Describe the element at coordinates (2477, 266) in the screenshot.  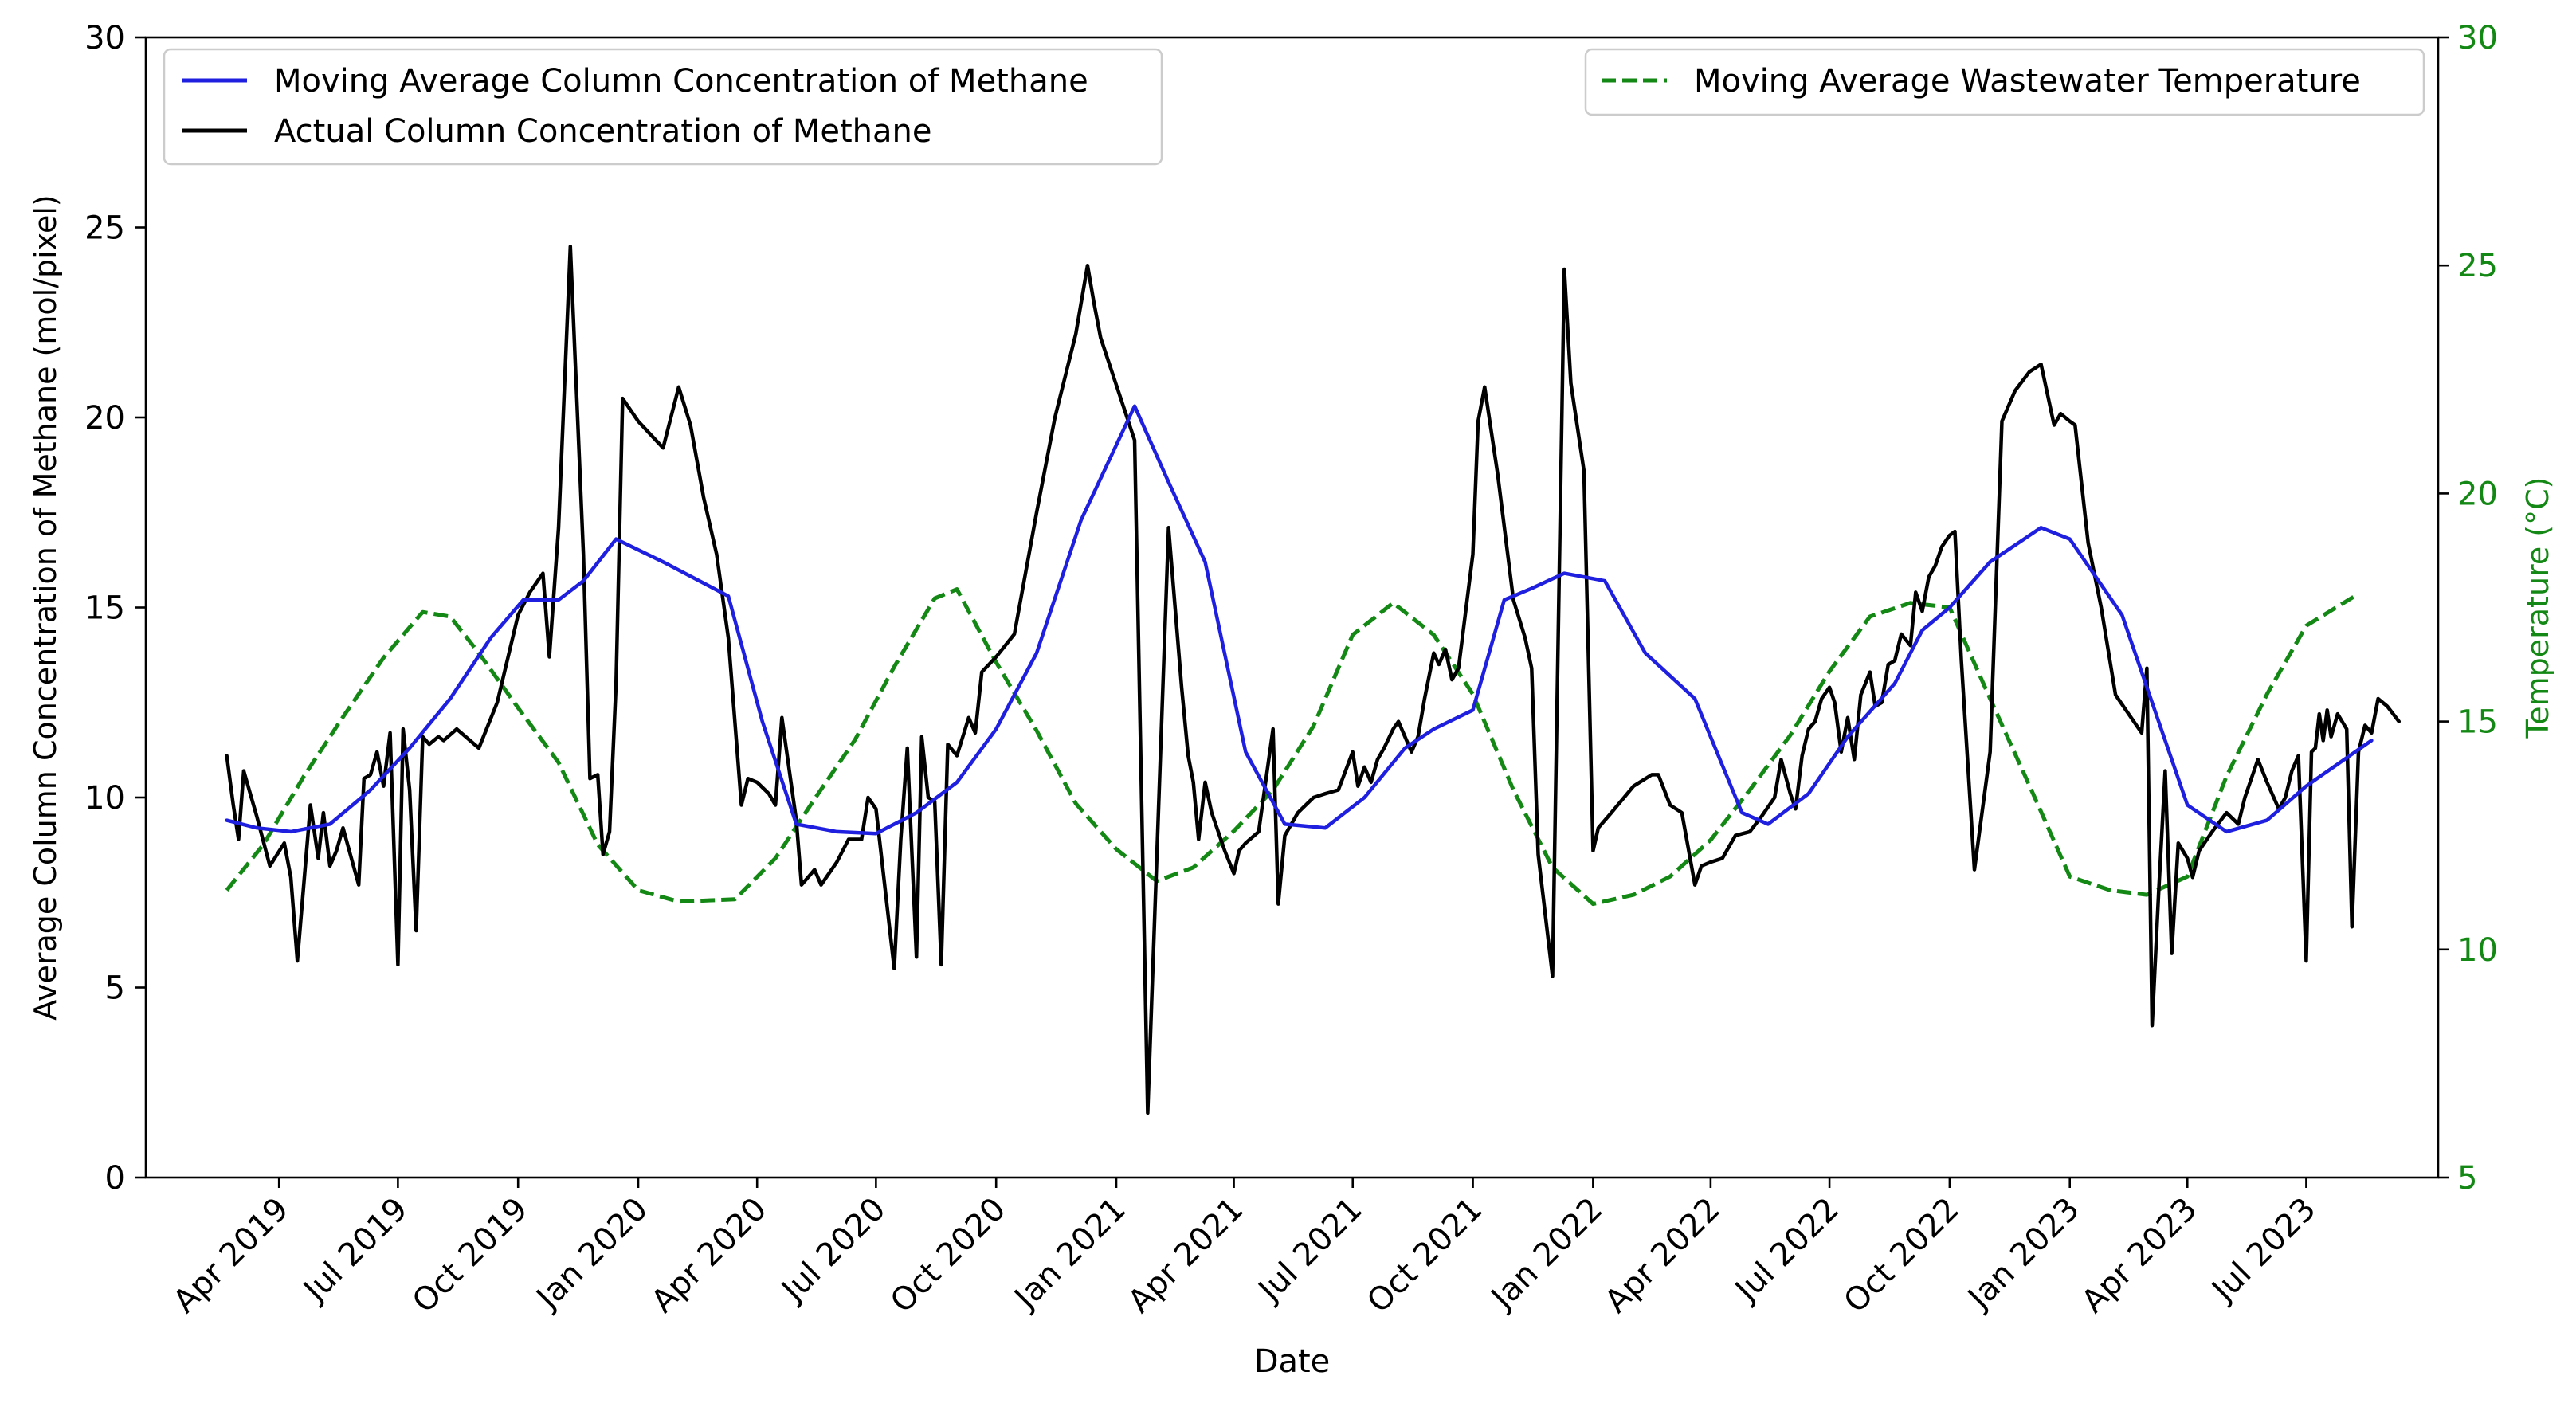
I see `y2-tick-label: 25` at that location.